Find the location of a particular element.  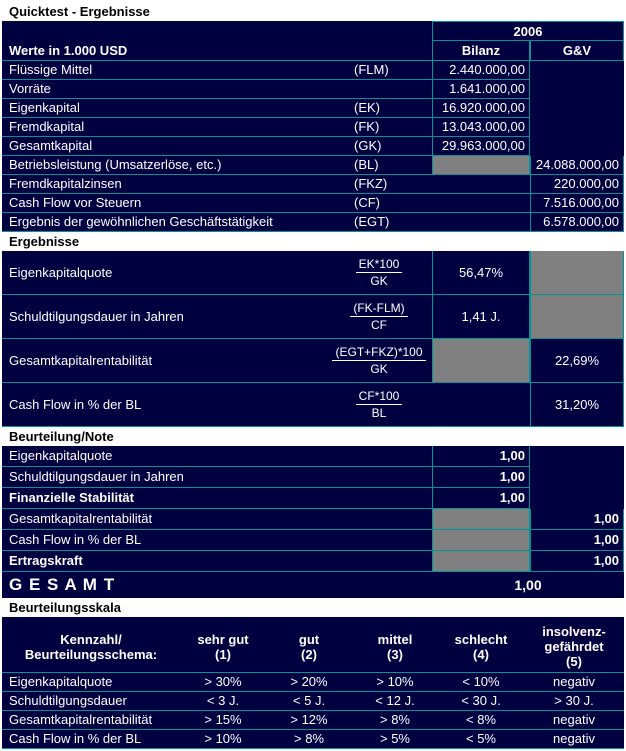

bilanz-empty-cell is located at coordinates (481, 184).